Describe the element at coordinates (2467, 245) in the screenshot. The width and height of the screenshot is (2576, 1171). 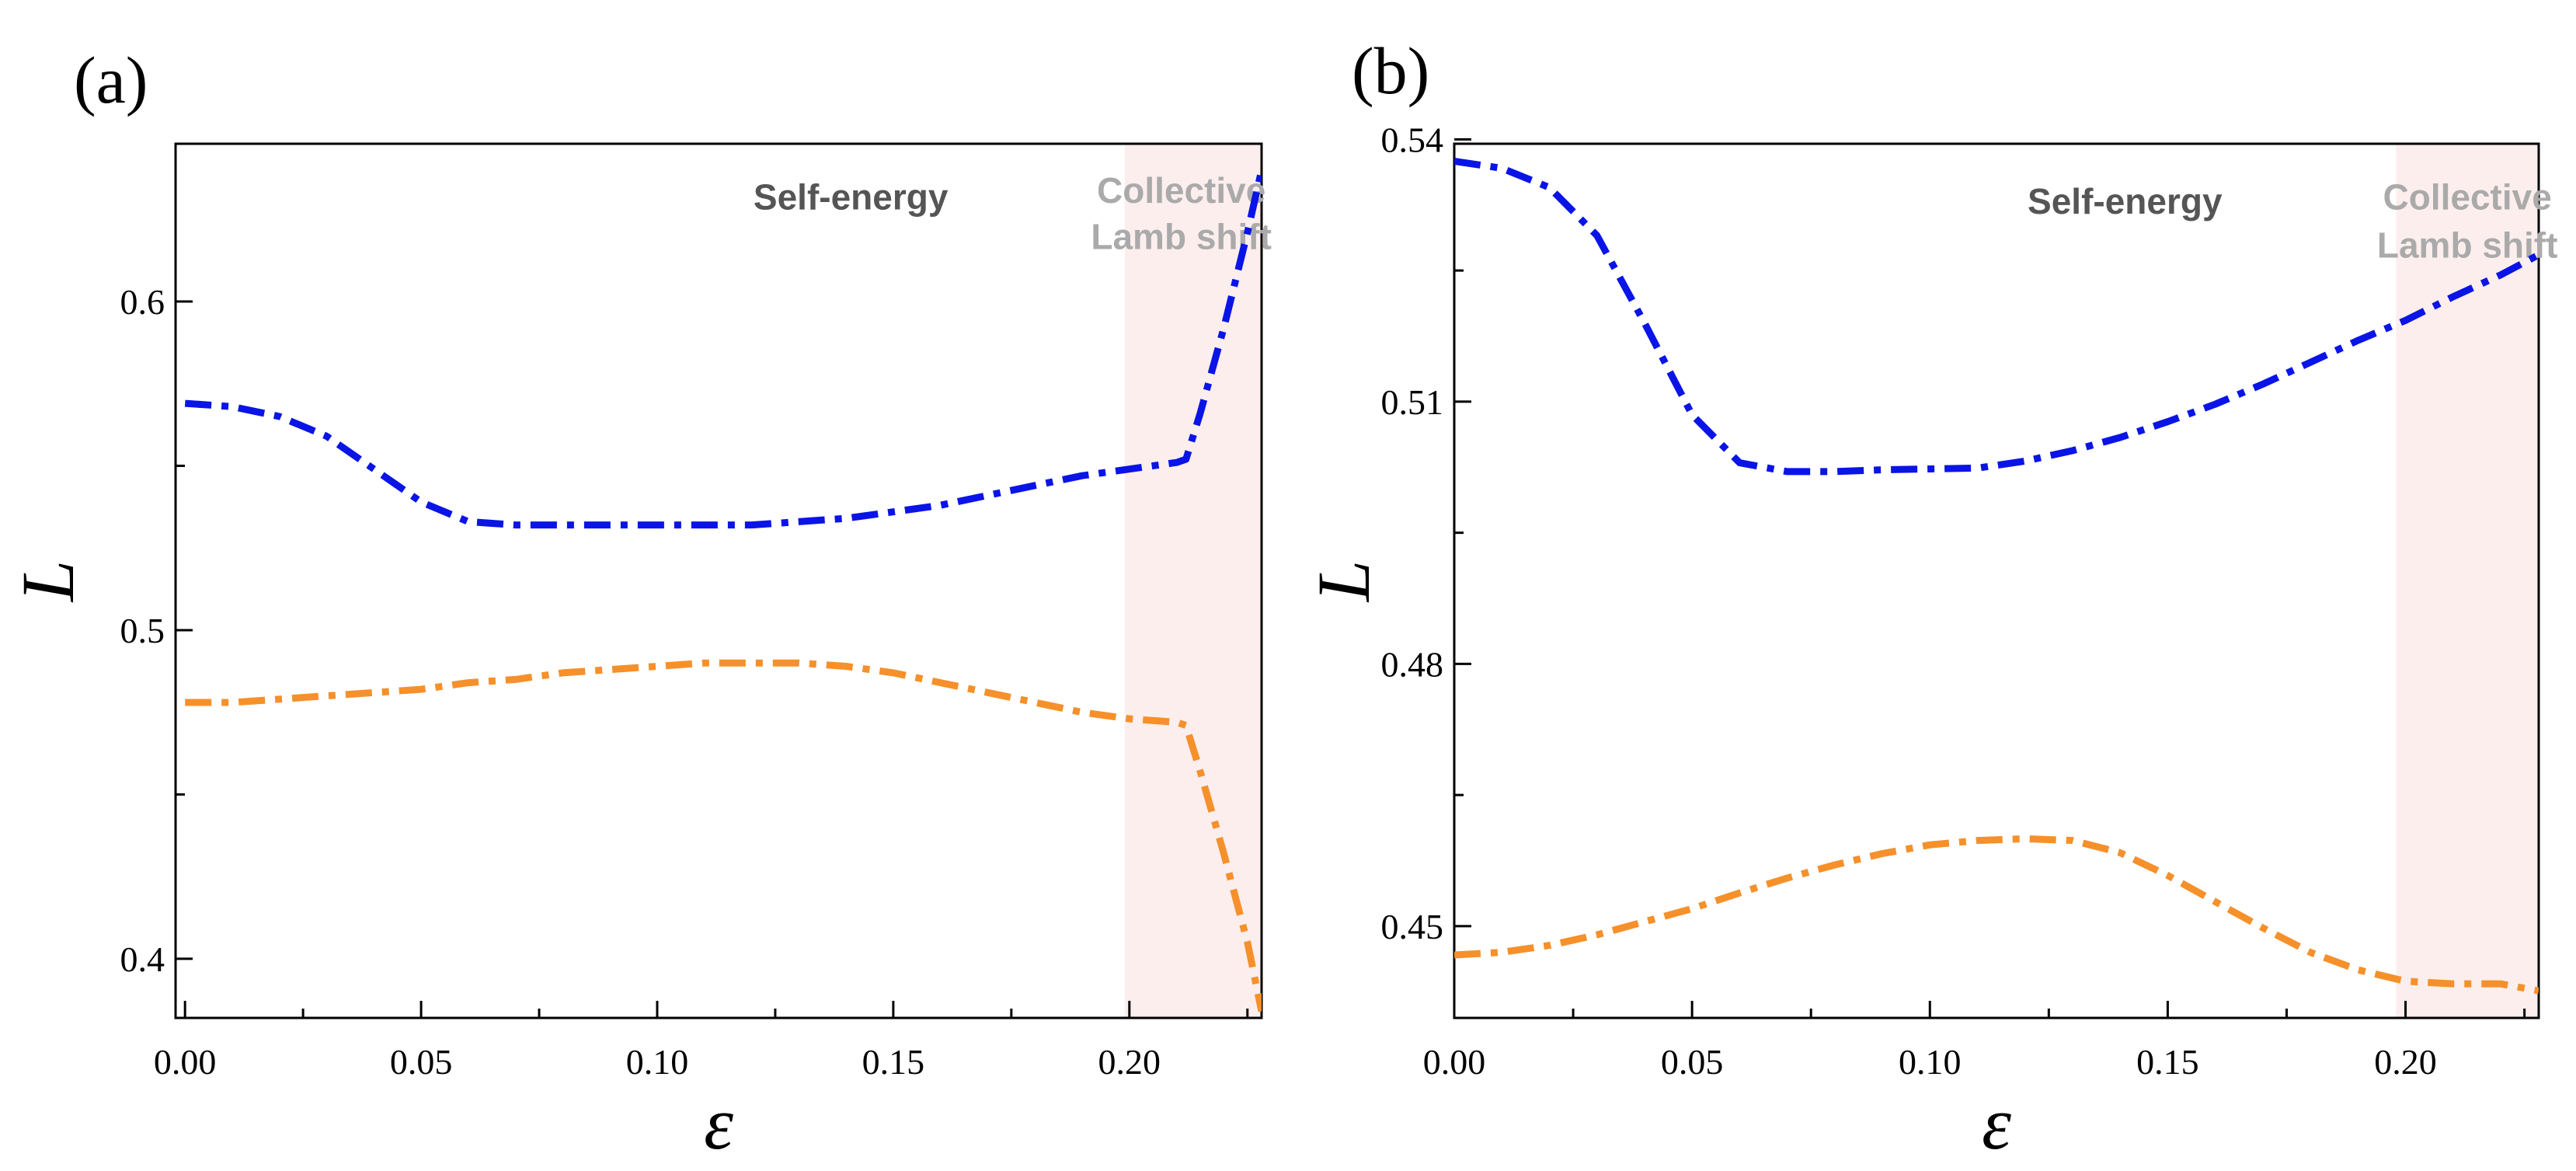
I see `region-annotation: Lamb shift` at that location.